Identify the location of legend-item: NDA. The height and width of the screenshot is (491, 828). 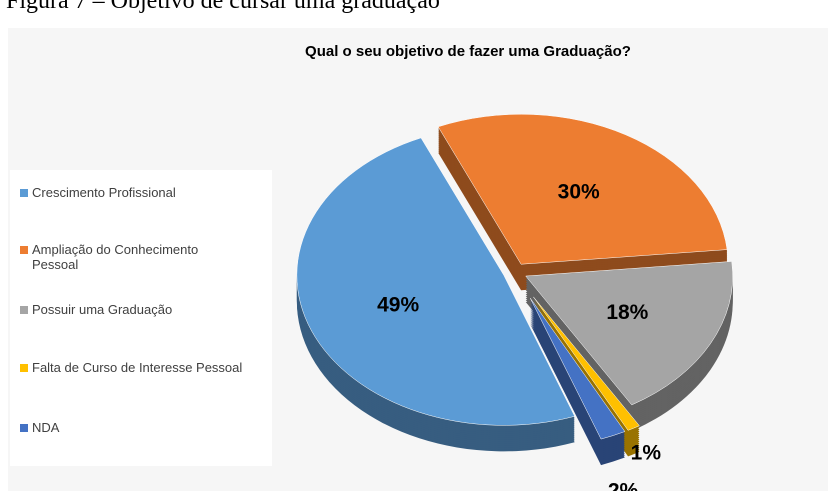
(39, 427).